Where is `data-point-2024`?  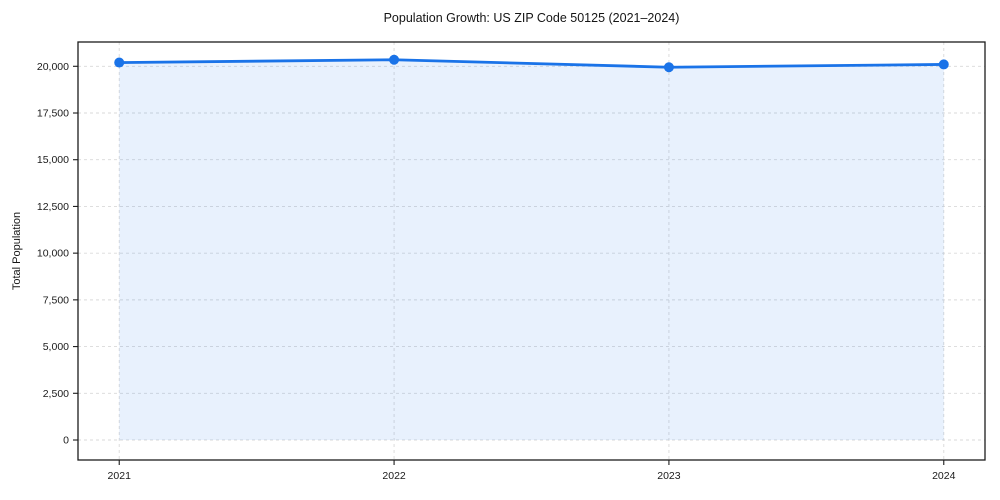 data-point-2024 is located at coordinates (943, 64).